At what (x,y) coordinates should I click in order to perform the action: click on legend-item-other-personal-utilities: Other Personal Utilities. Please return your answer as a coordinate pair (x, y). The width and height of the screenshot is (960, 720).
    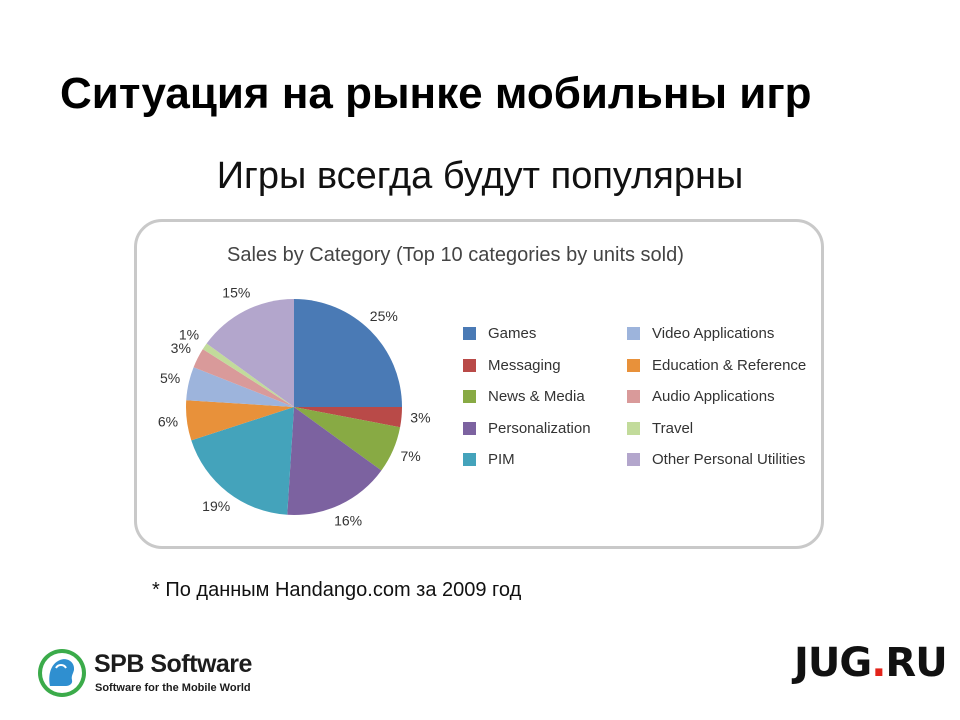
    Looking at the image, I should click on (716, 460).